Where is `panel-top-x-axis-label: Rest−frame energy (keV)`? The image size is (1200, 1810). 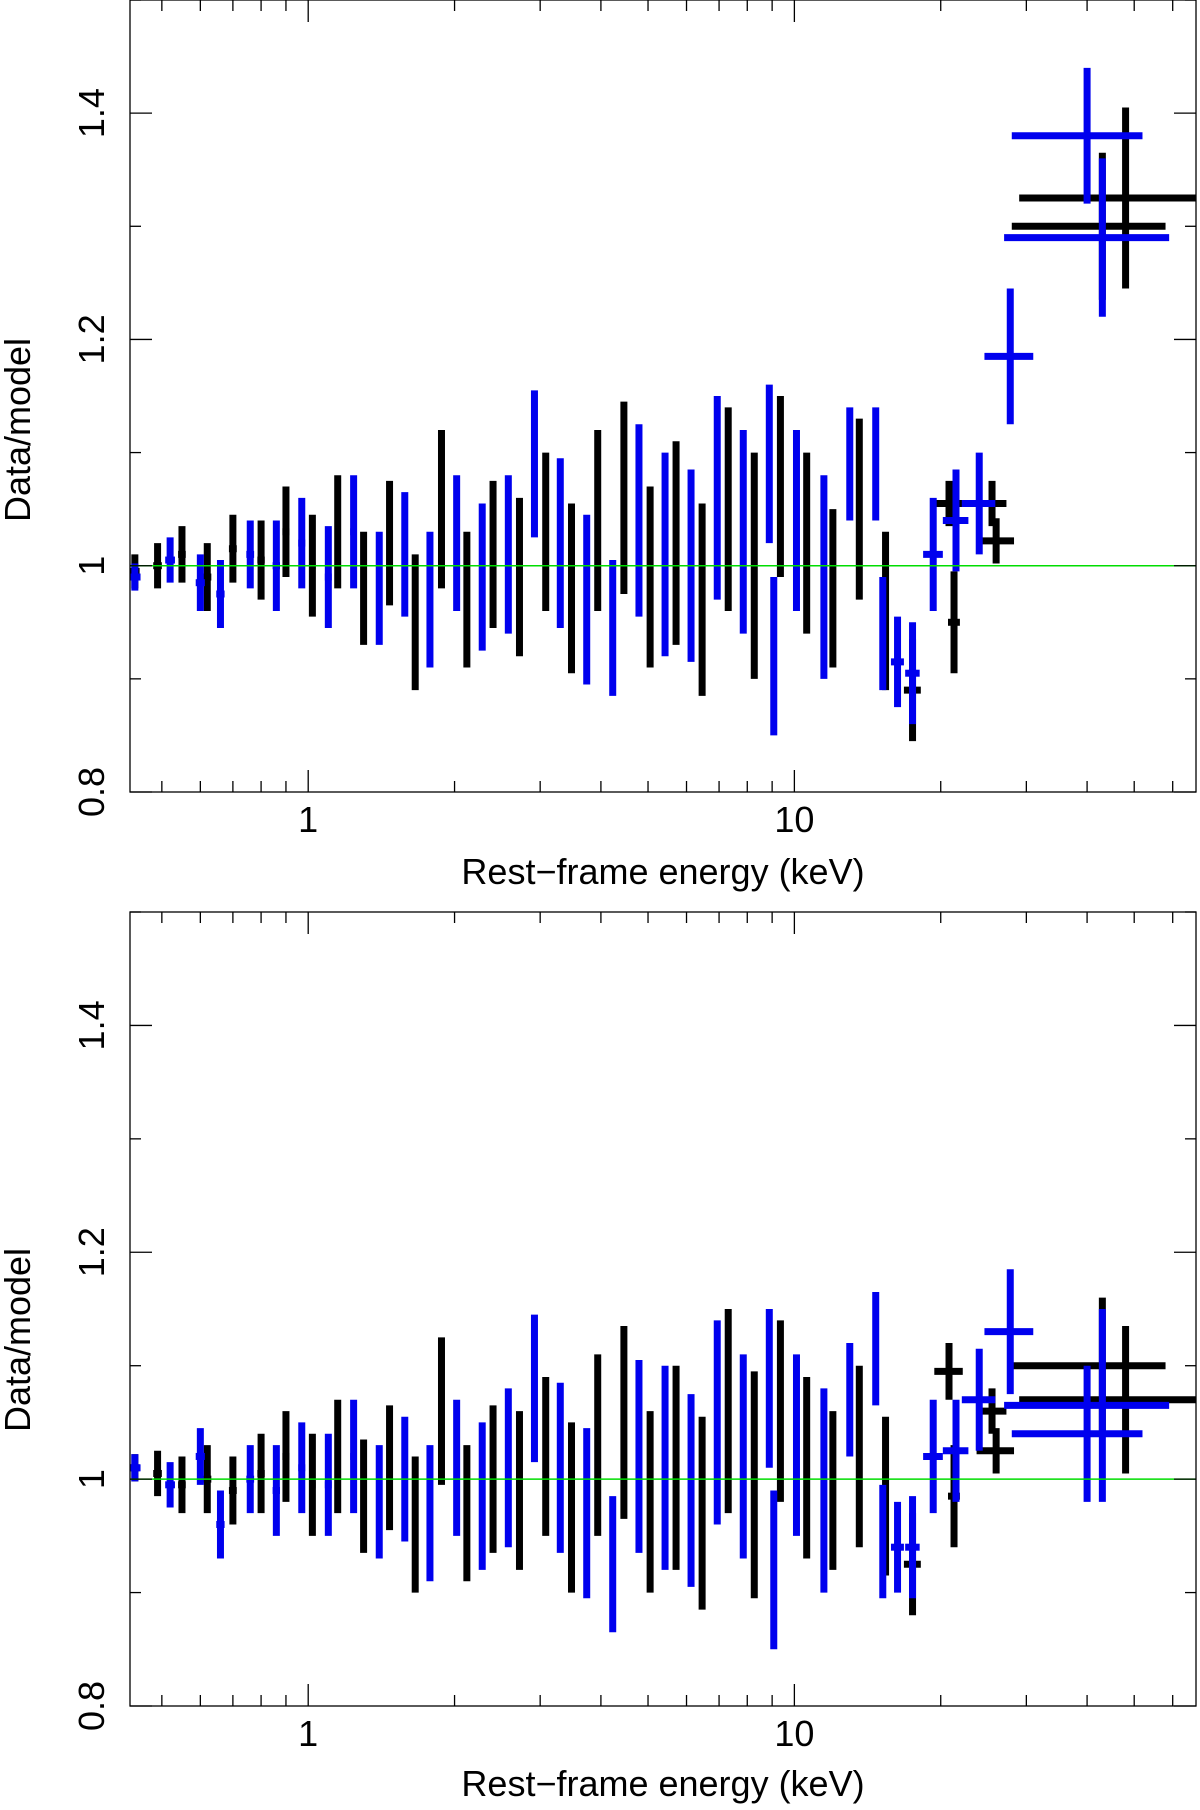 panel-top-x-axis-label: Rest−frame energy (keV) is located at coordinates (662, 871).